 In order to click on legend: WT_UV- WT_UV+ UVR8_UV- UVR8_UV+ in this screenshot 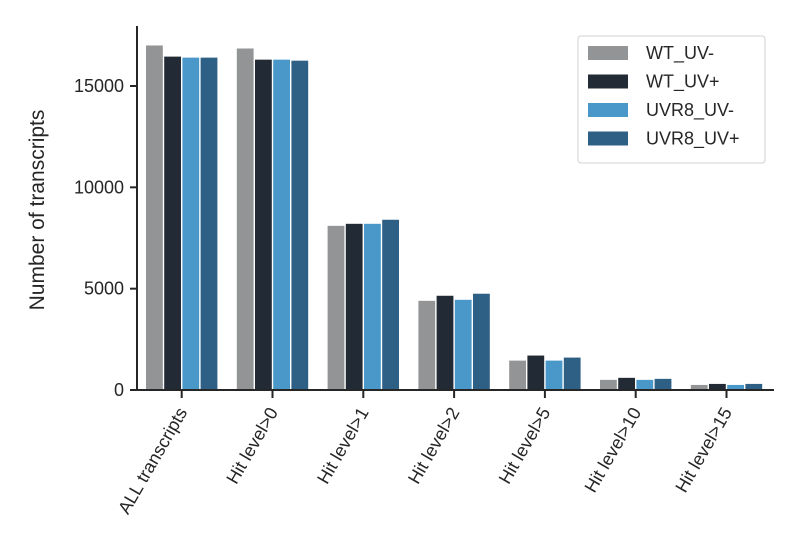, I will do `click(671, 99)`.